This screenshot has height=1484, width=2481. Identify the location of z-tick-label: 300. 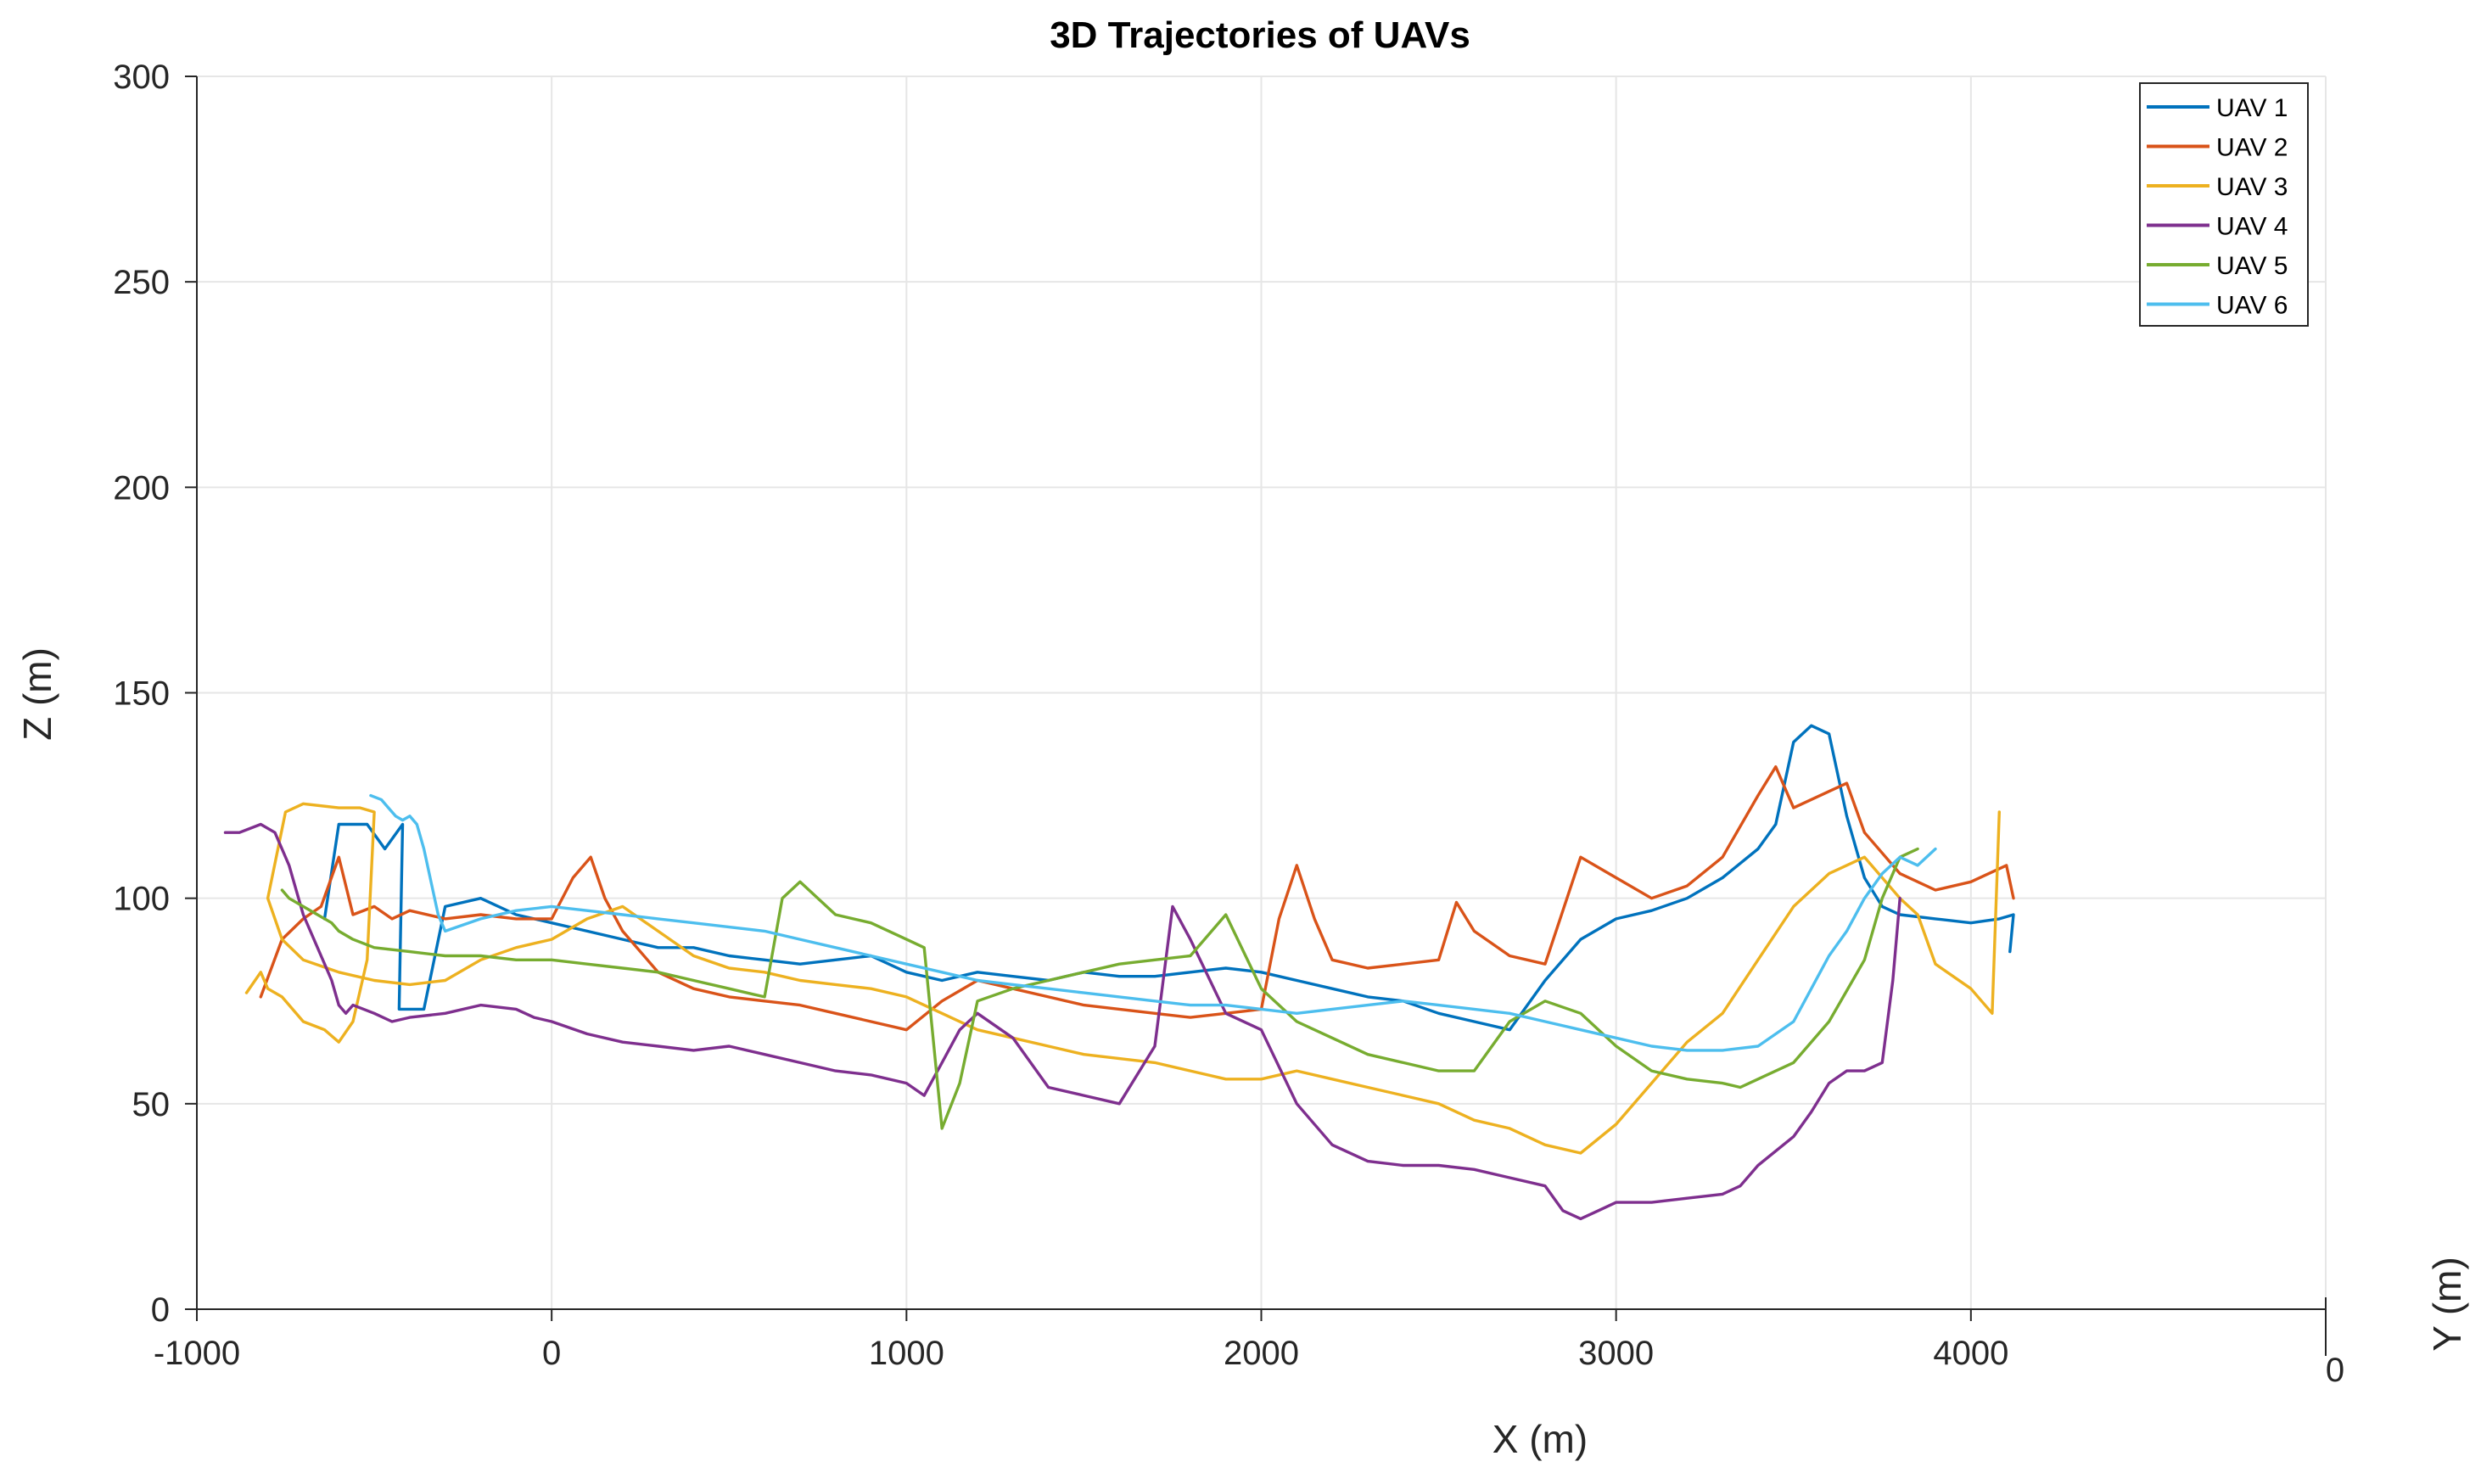
(141, 78).